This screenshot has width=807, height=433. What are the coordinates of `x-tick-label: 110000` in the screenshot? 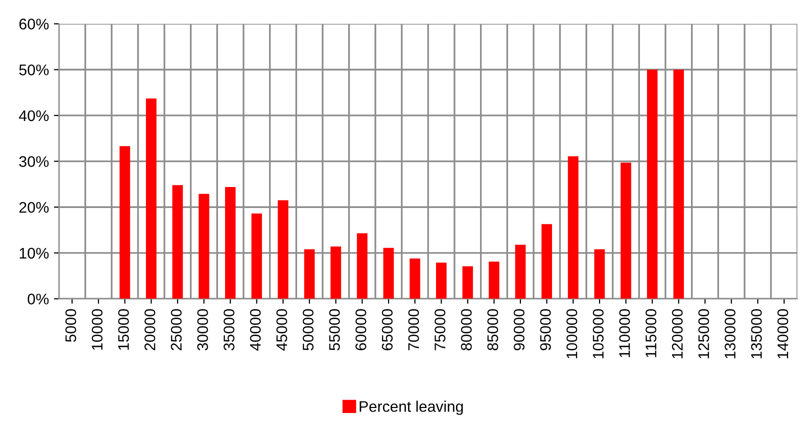 It's located at (624, 333).